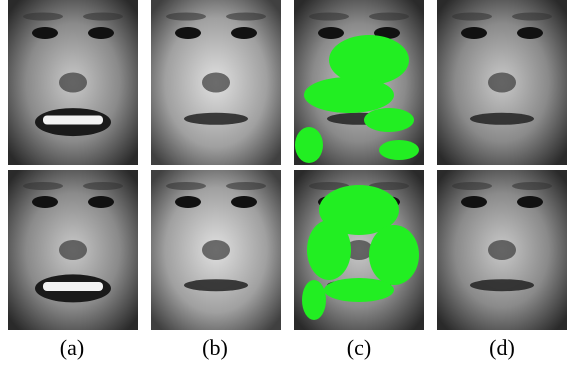 This screenshot has width=580, height=370. Describe the element at coordinates (502, 347) in the screenshot. I see `caption: (d)` at that location.